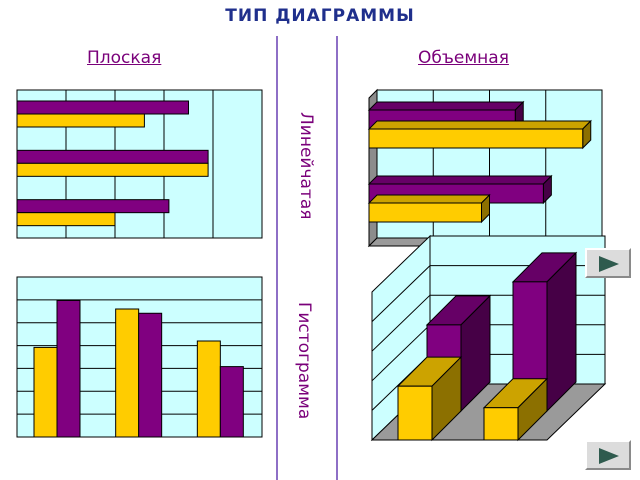 The width and height of the screenshot is (640, 480). I want to click on column-title-3d: Объемная, so click(463, 58).